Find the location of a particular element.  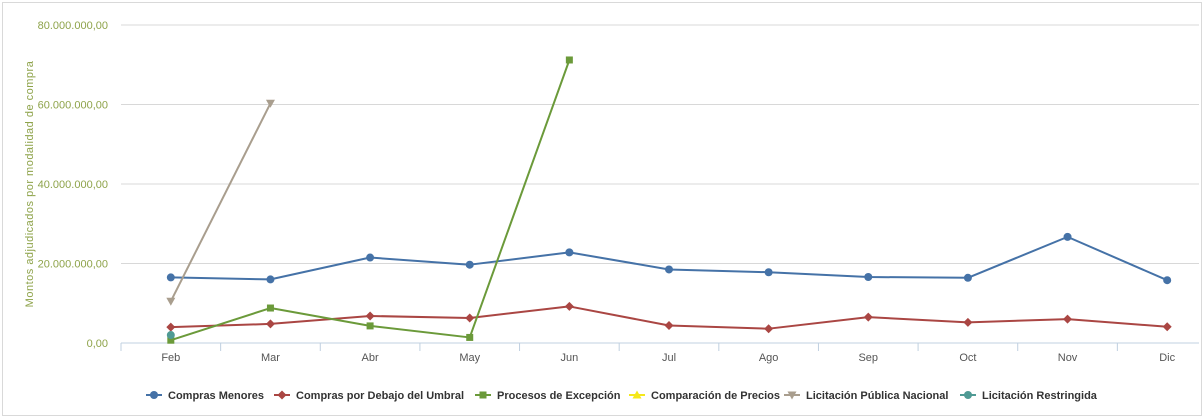

series-compras-menores is located at coordinates (669, 258).